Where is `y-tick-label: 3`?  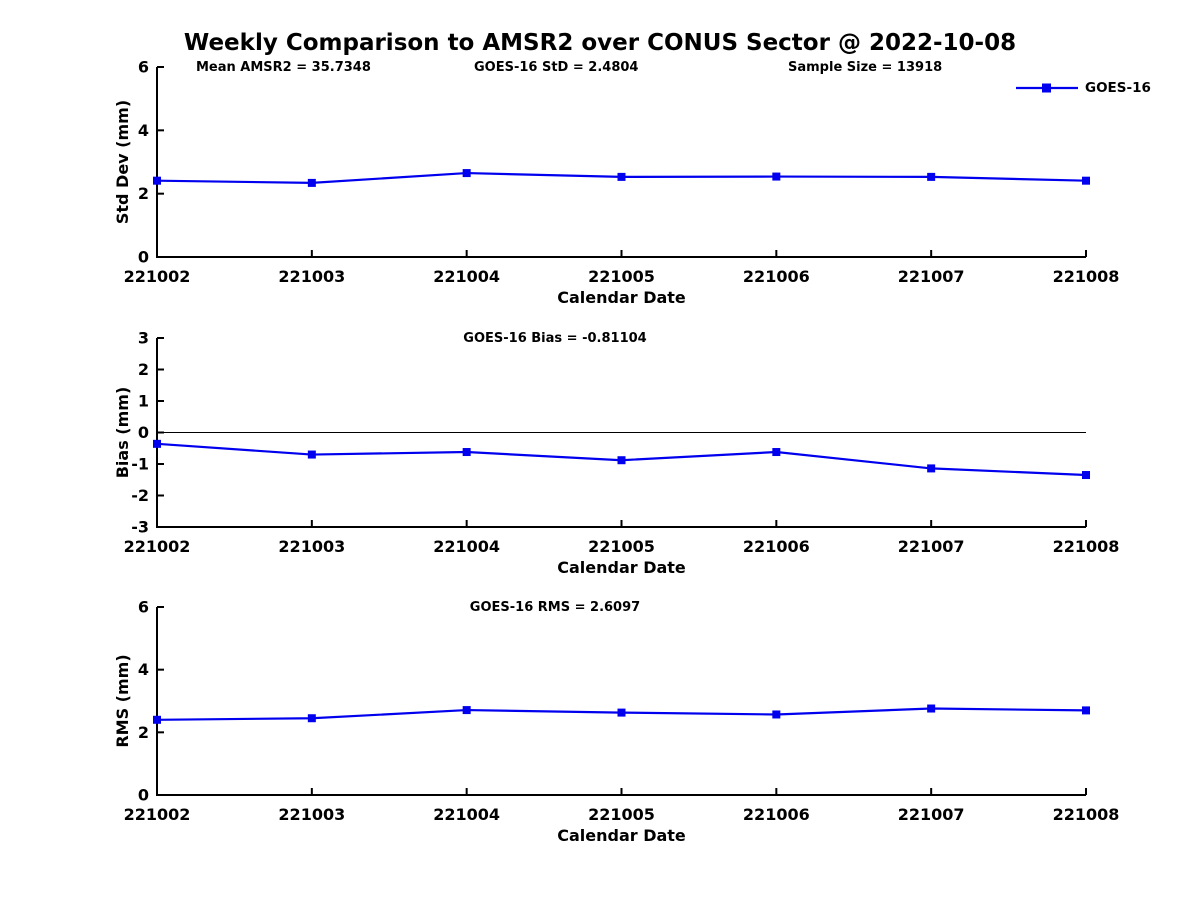
y-tick-label: 3 is located at coordinates (143, 338).